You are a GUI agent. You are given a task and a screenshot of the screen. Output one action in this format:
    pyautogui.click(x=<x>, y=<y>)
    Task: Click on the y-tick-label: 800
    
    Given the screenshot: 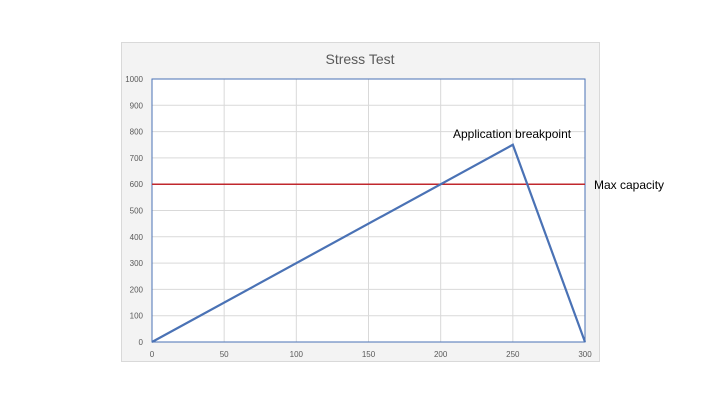 What is the action you would take?
    pyautogui.click(x=137, y=132)
    